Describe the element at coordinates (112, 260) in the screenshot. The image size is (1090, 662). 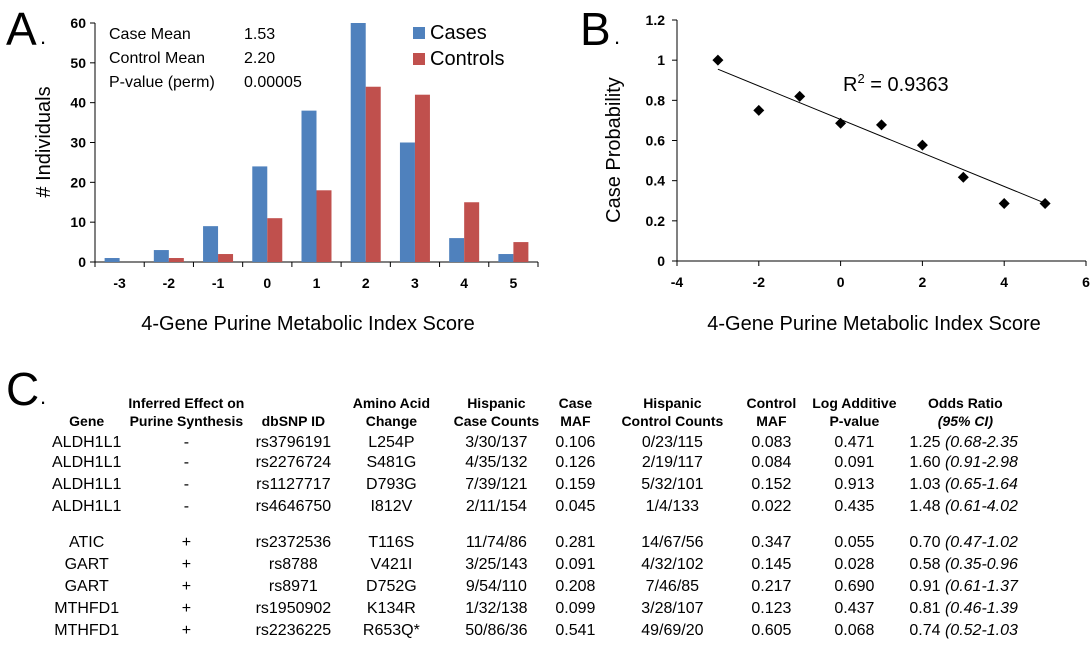
I see `bar-cases--3` at that location.